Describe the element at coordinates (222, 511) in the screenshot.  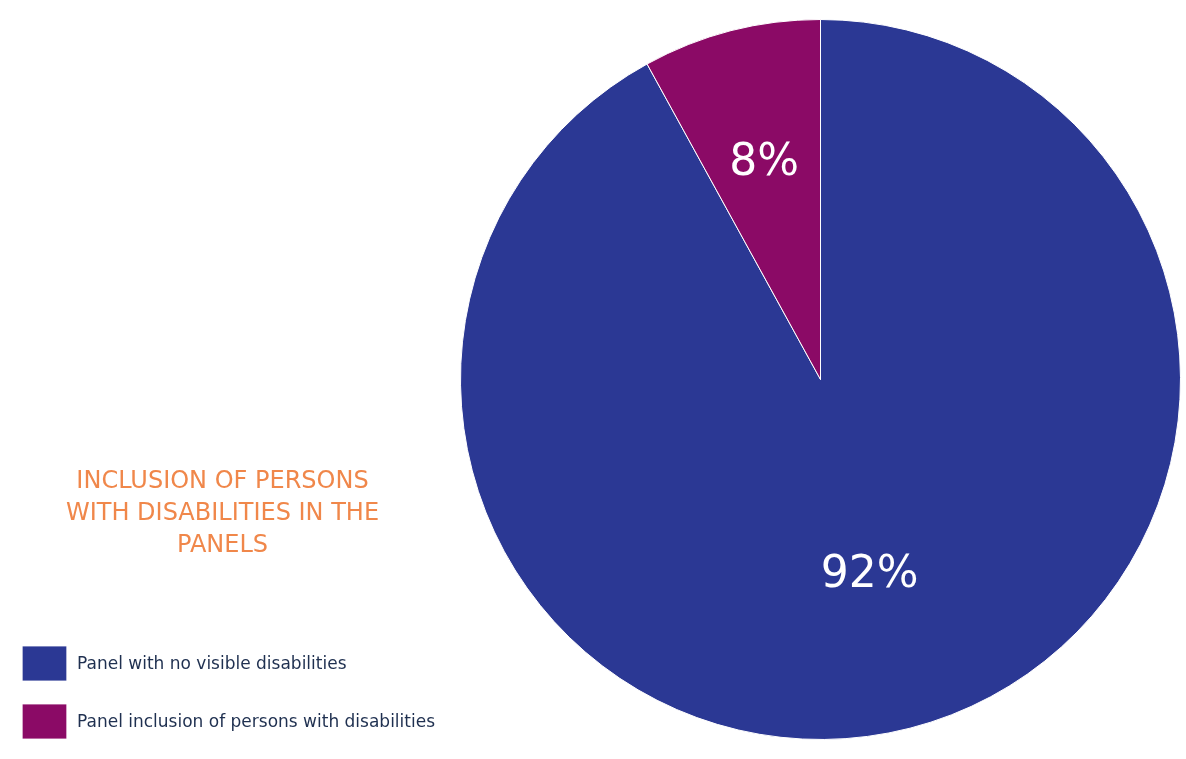
I see `text: INCLUSION OF PERSONS WITH DISABILITIES IN THE PANELS` at that location.